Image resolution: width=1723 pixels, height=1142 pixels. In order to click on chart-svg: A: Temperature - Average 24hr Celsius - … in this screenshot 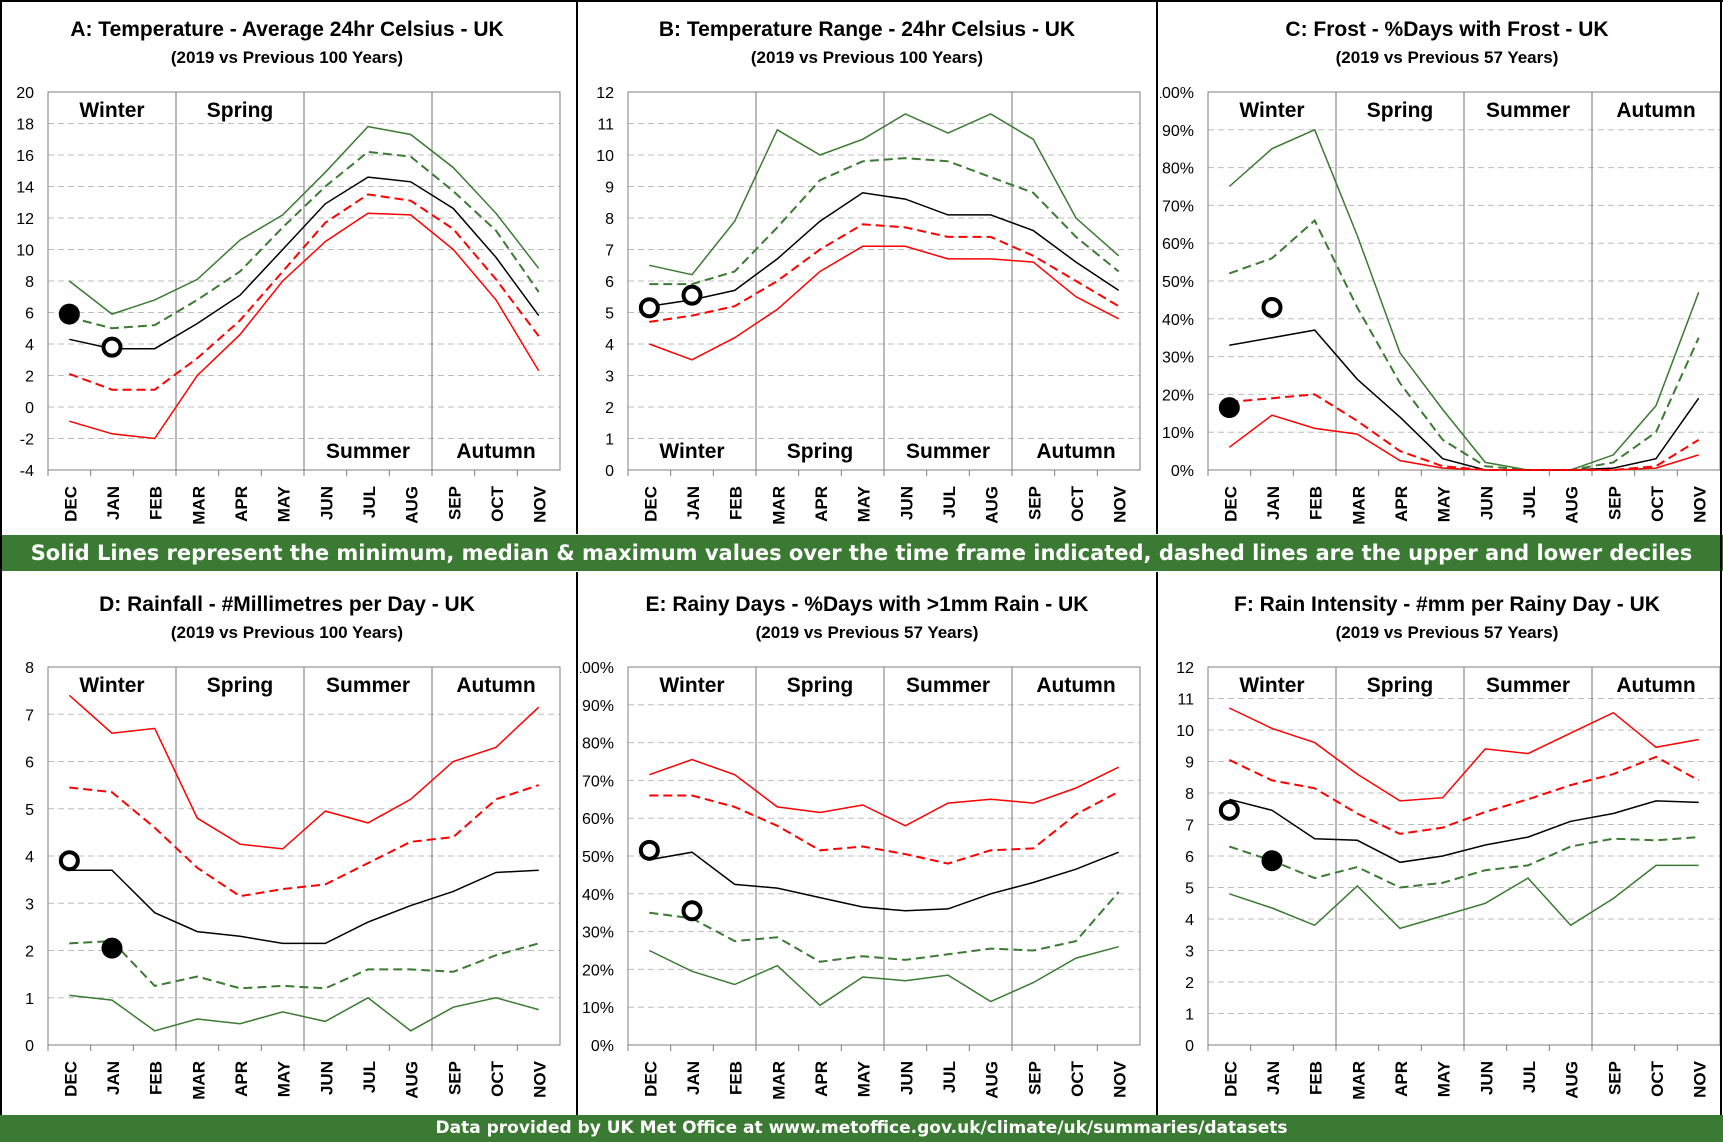, I will do `click(288, 271)`.